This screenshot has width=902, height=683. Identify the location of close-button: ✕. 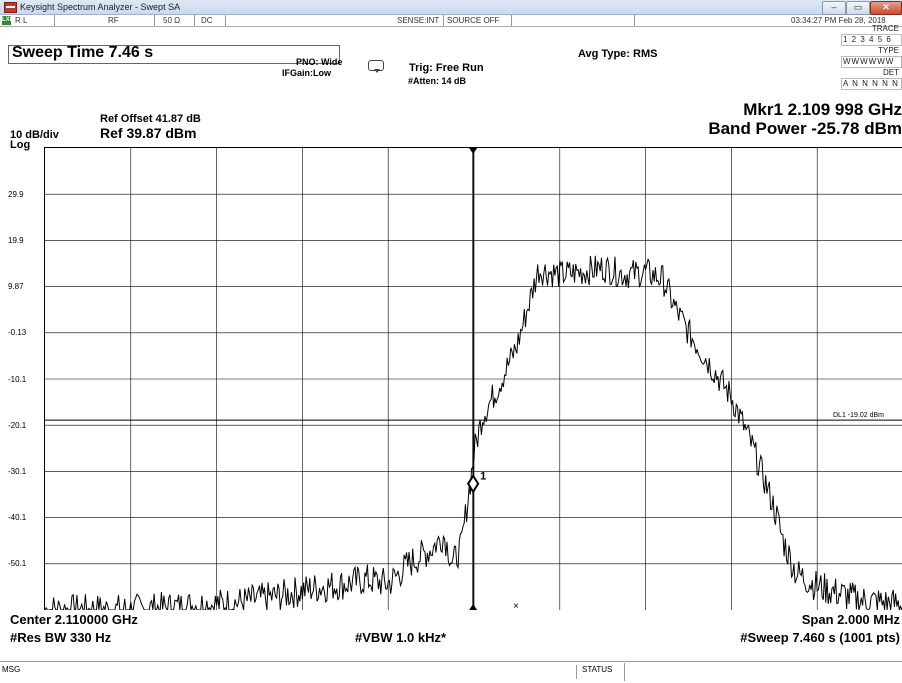
(886, 8).